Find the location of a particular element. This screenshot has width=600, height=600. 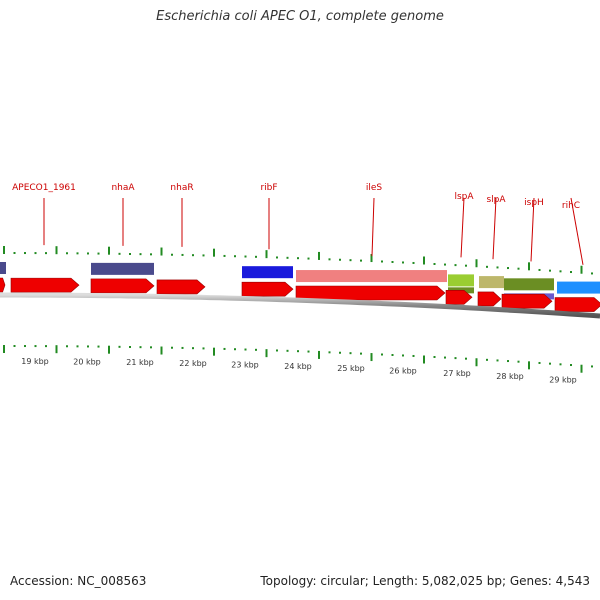

axis-tick-label: 19 kbp is located at coordinates (35, 361).